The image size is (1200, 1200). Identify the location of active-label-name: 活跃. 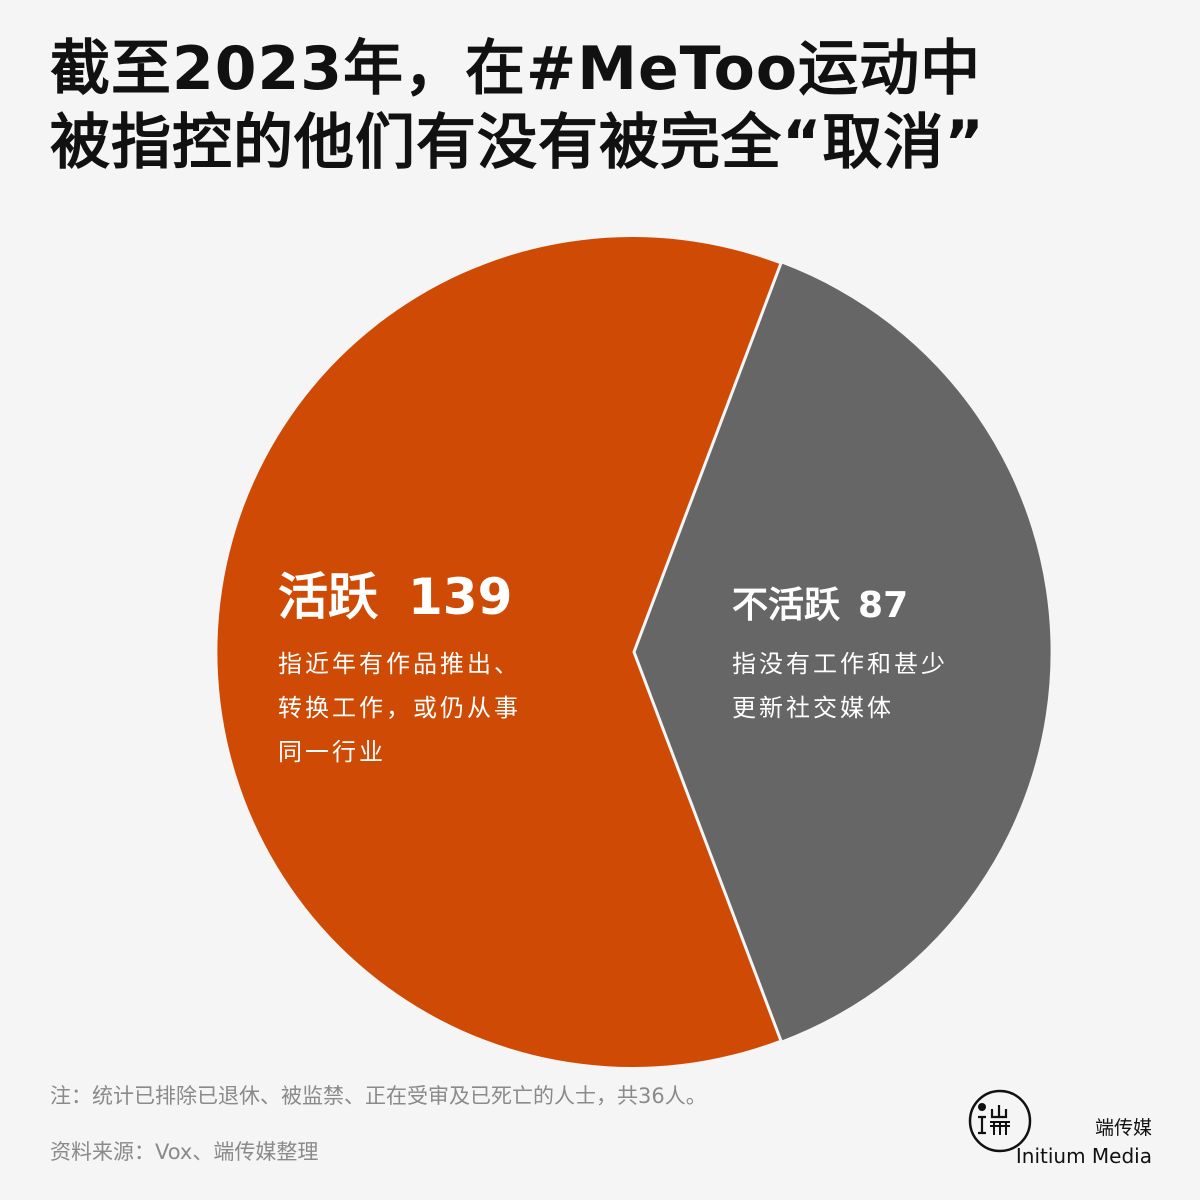
(328, 597).